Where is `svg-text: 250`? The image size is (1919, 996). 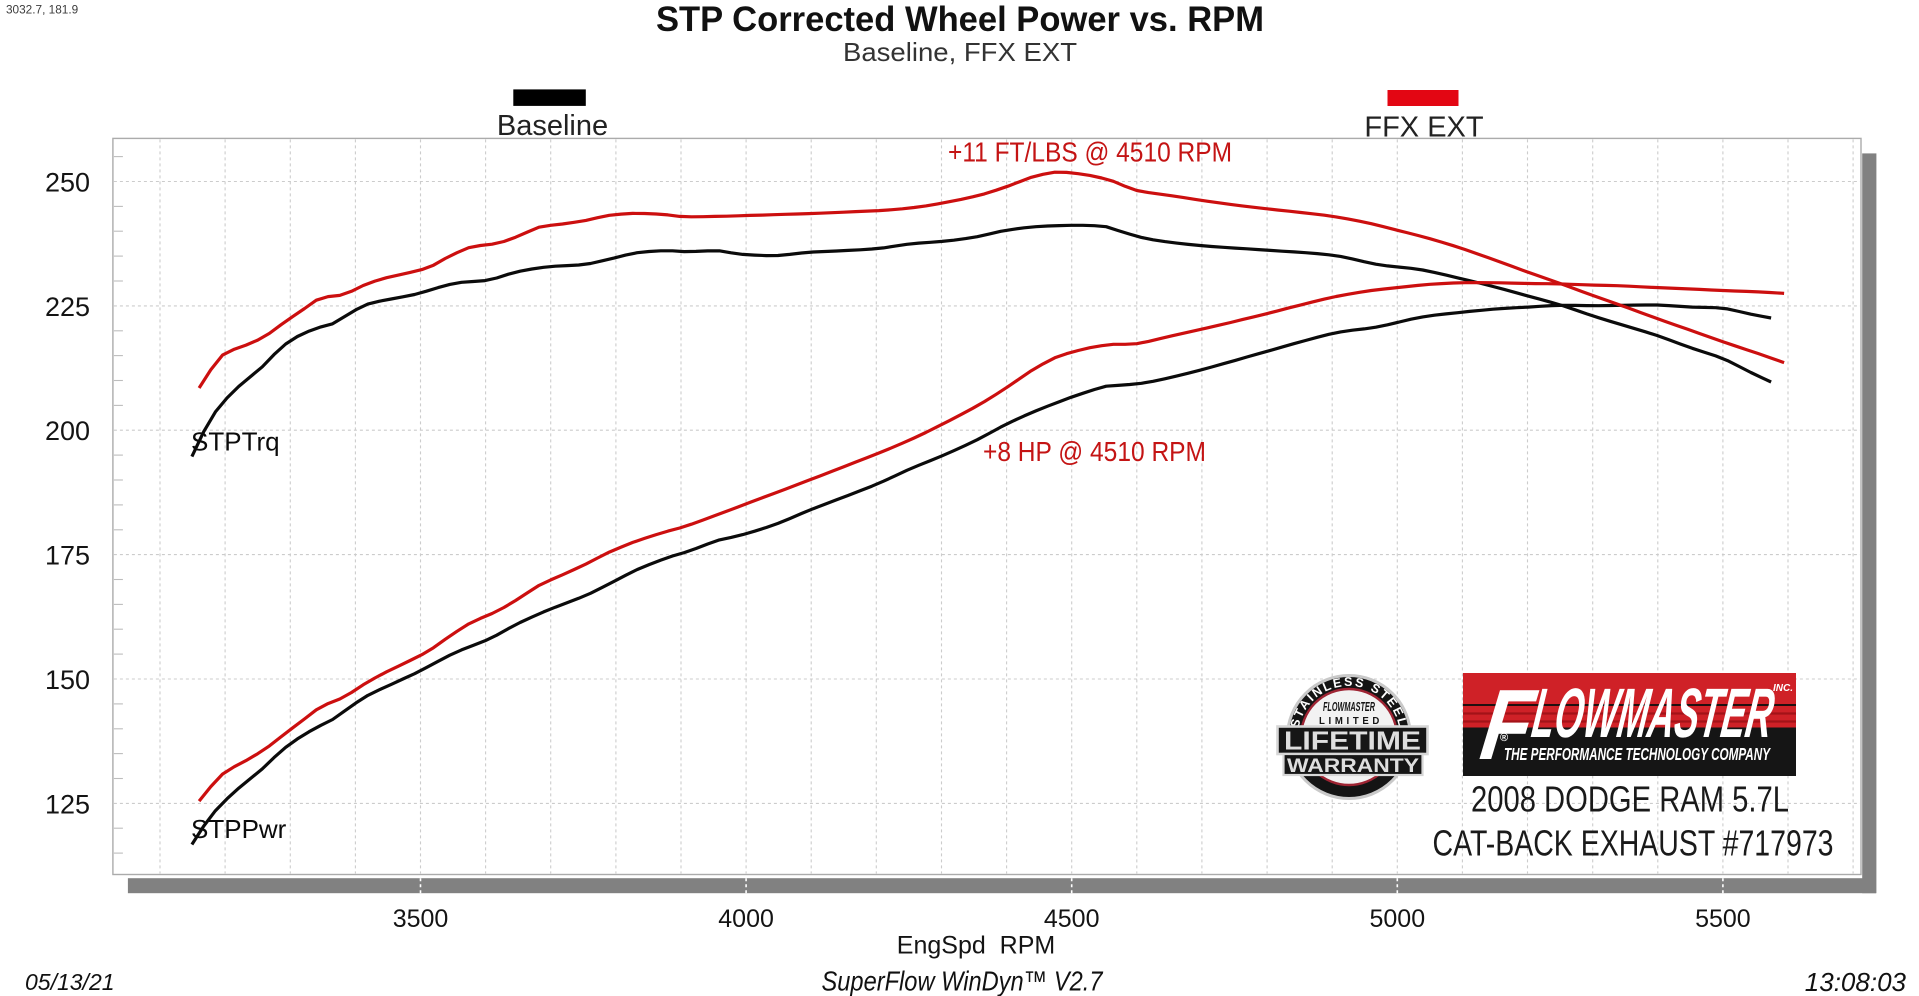 svg-text: 250 is located at coordinates (67, 182).